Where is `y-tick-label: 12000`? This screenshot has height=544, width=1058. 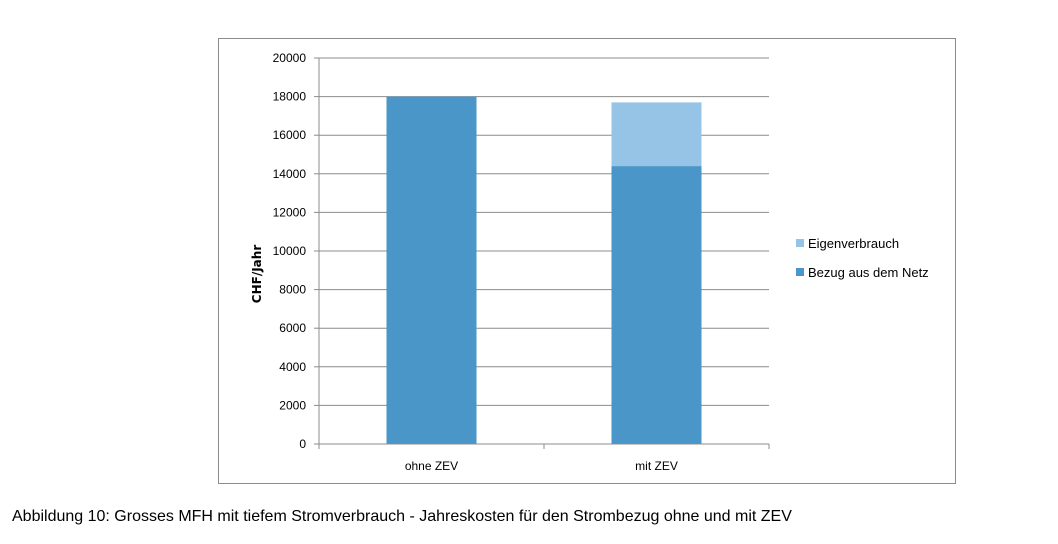 y-tick-label: 12000 is located at coordinates (290, 212).